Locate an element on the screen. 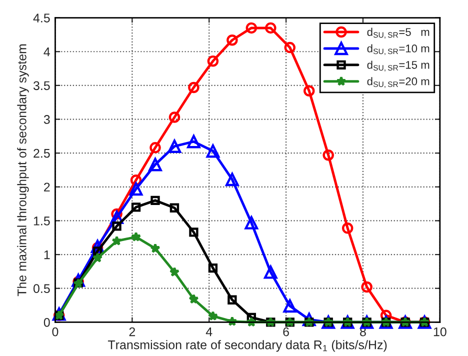 This screenshot has width=468, height=356. y-tick-label: 1.5 is located at coordinates (42, 221).